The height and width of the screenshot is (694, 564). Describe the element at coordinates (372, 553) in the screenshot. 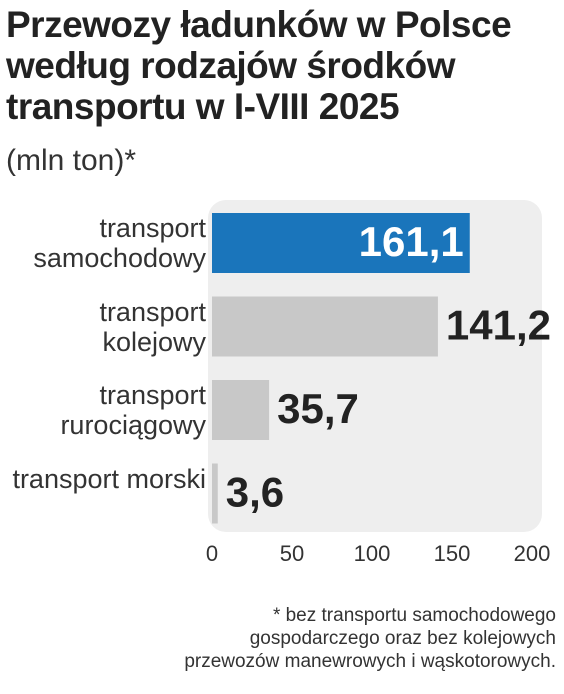

I see `x-tick-label: 100` at that location.